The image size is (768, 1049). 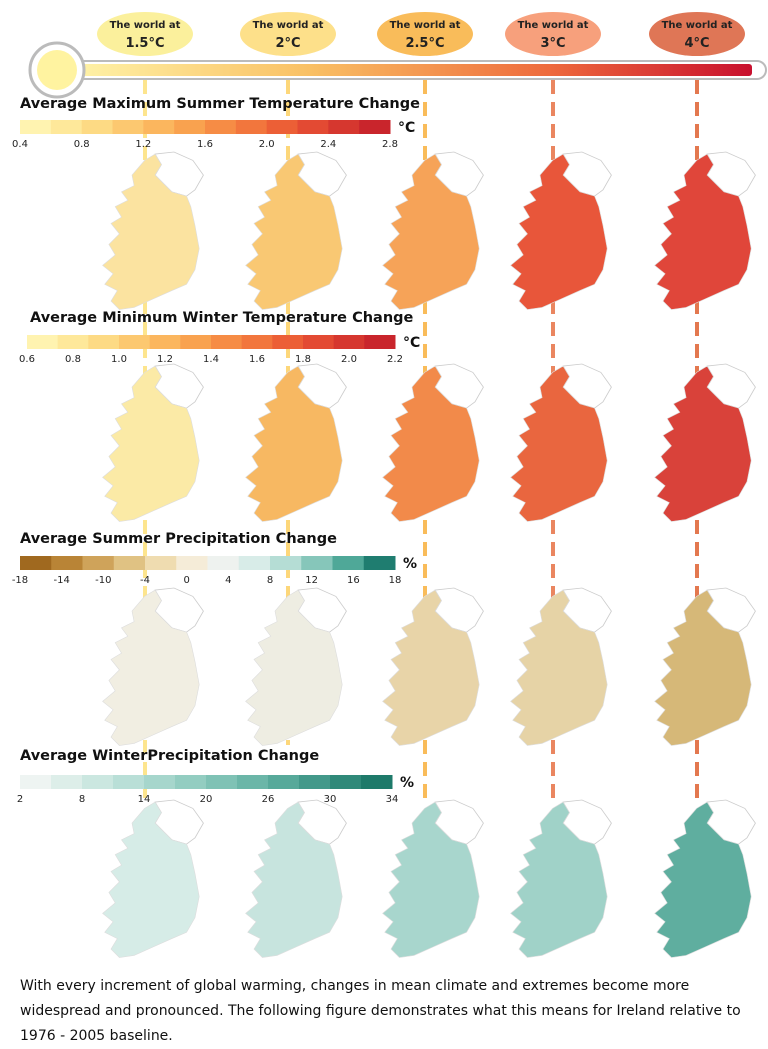 I want to click on scale-bar, so click(x=412, y=70).